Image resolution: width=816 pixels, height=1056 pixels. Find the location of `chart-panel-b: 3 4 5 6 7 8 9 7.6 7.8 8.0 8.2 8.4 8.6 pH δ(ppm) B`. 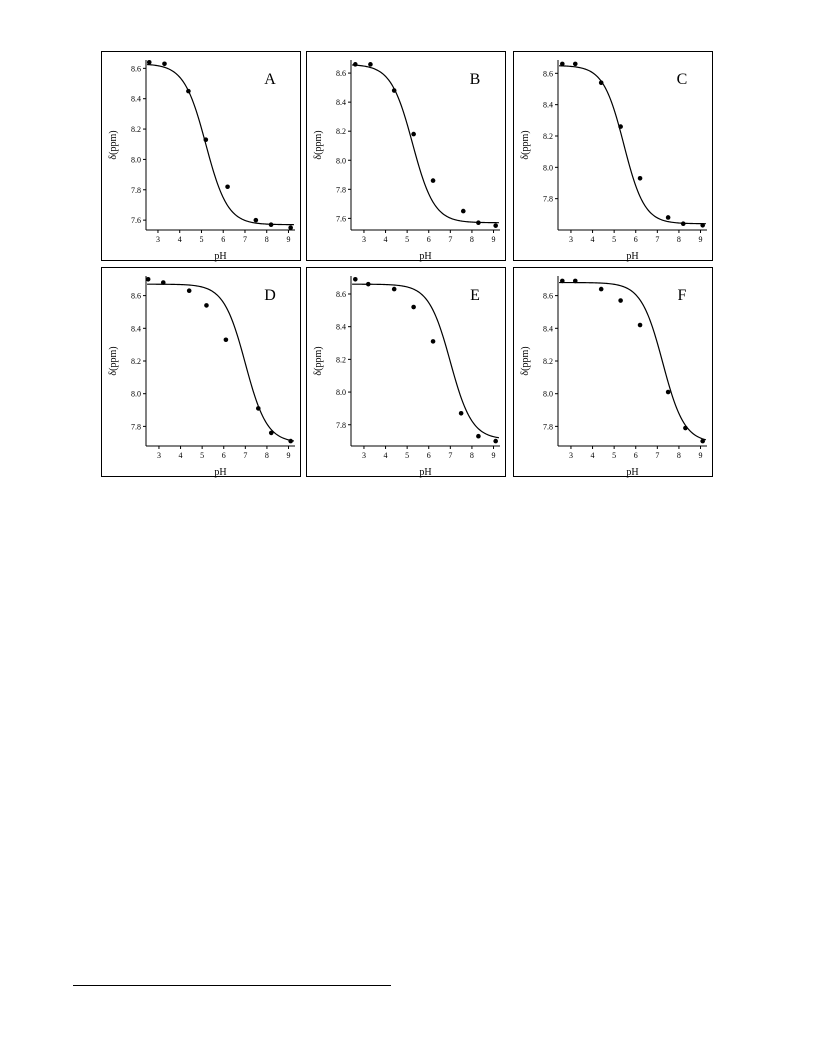

chart-panel-b: 3 4 5 6 7 8 9 7.6 7.8 8.0 8.2 8.4 8.6 pH δ(ppm) B is located at coordinates (406, 156).